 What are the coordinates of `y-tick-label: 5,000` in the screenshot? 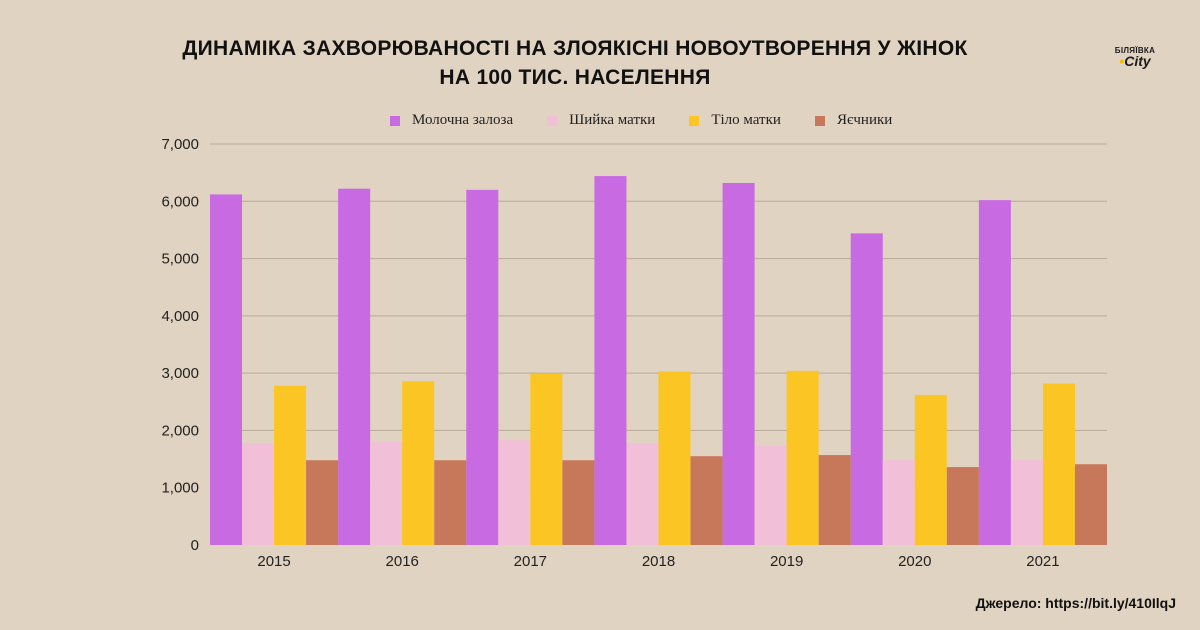 It's located at (180, 259).